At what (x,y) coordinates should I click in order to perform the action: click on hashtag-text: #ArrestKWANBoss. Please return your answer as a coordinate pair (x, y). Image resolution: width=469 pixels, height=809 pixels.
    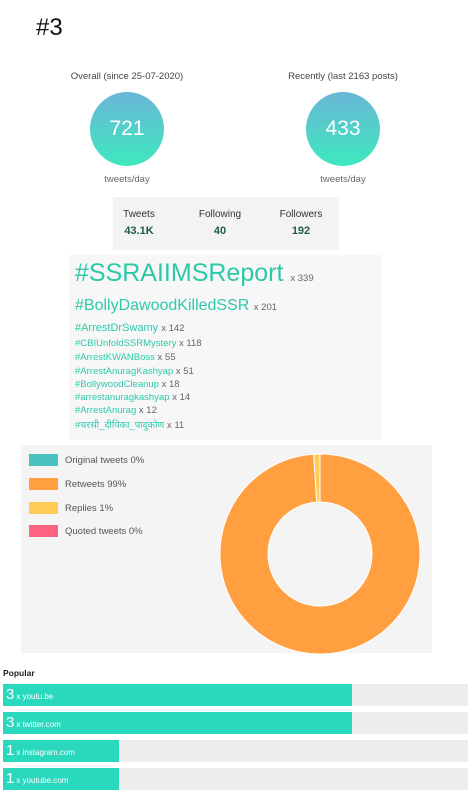
    Looking at the image, I should click on (115, 357).